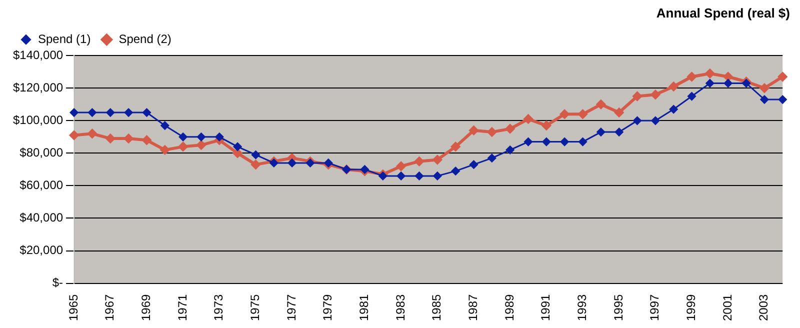 The height and width of the screenshot is (328, 800). Describe the element at coordinates (109, 308) in the screenshot. I see `x-tick-label: 1967` at that location.